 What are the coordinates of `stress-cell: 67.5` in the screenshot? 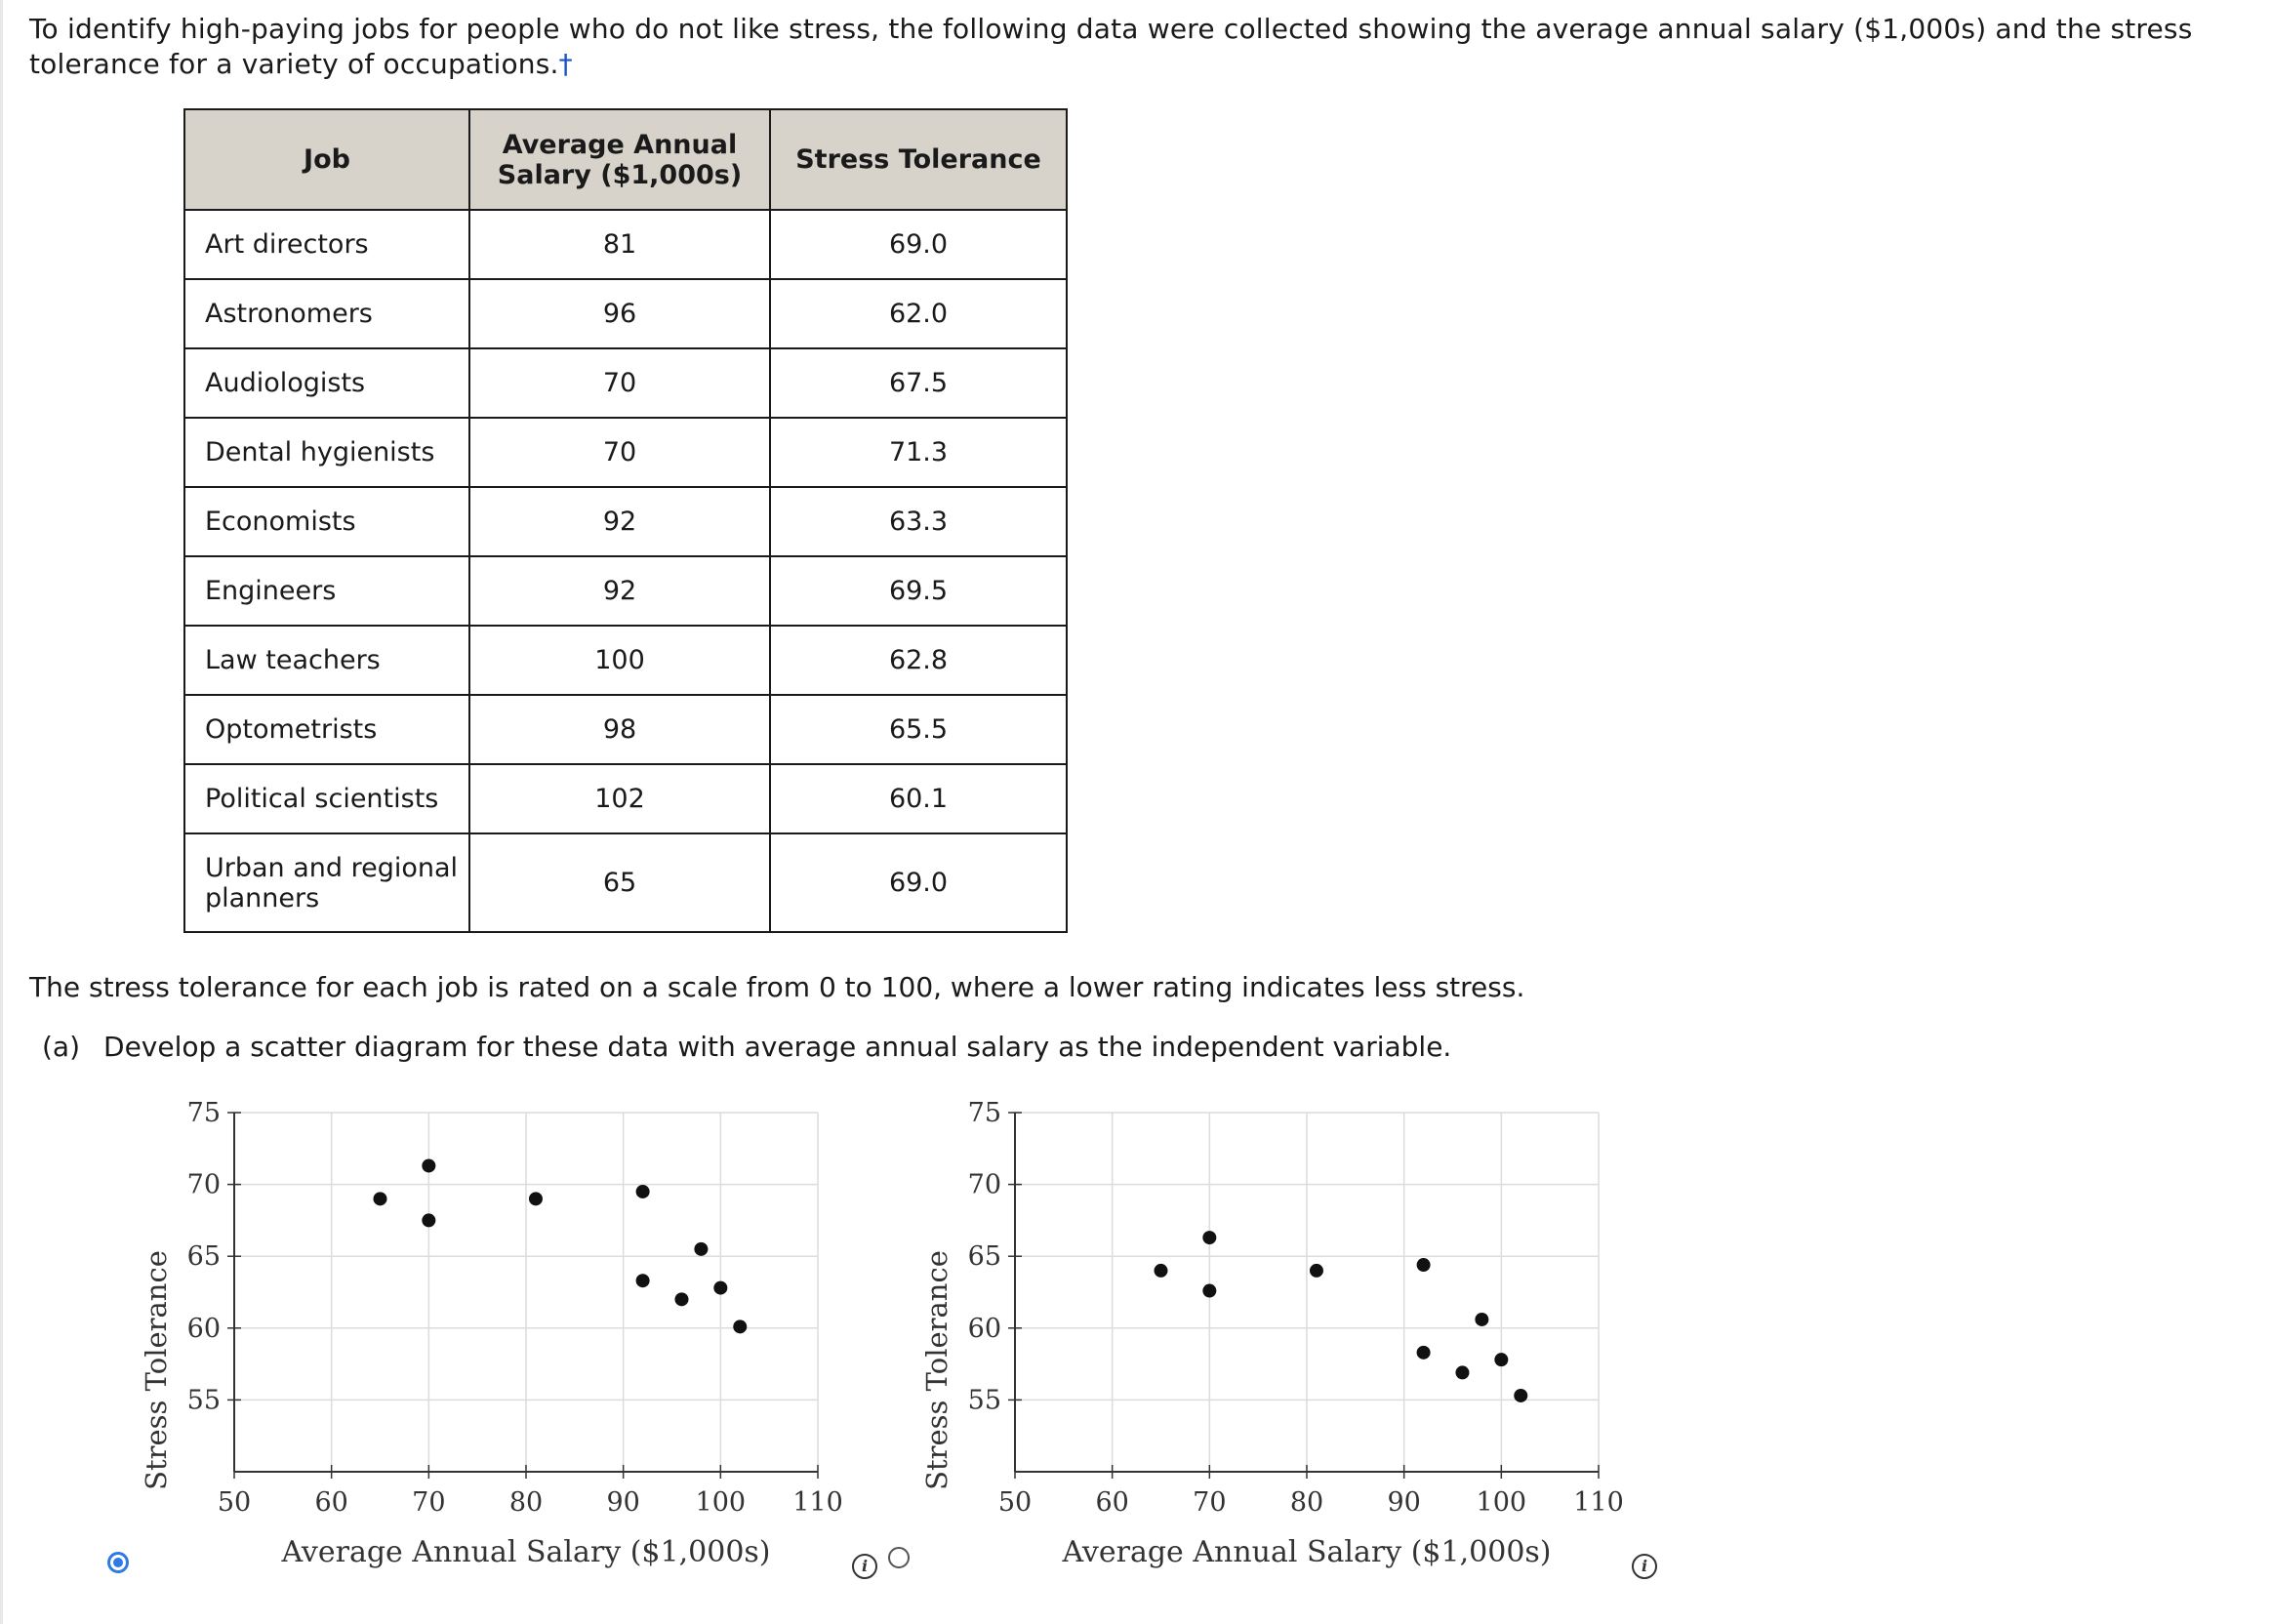 It's located at (919, 383).